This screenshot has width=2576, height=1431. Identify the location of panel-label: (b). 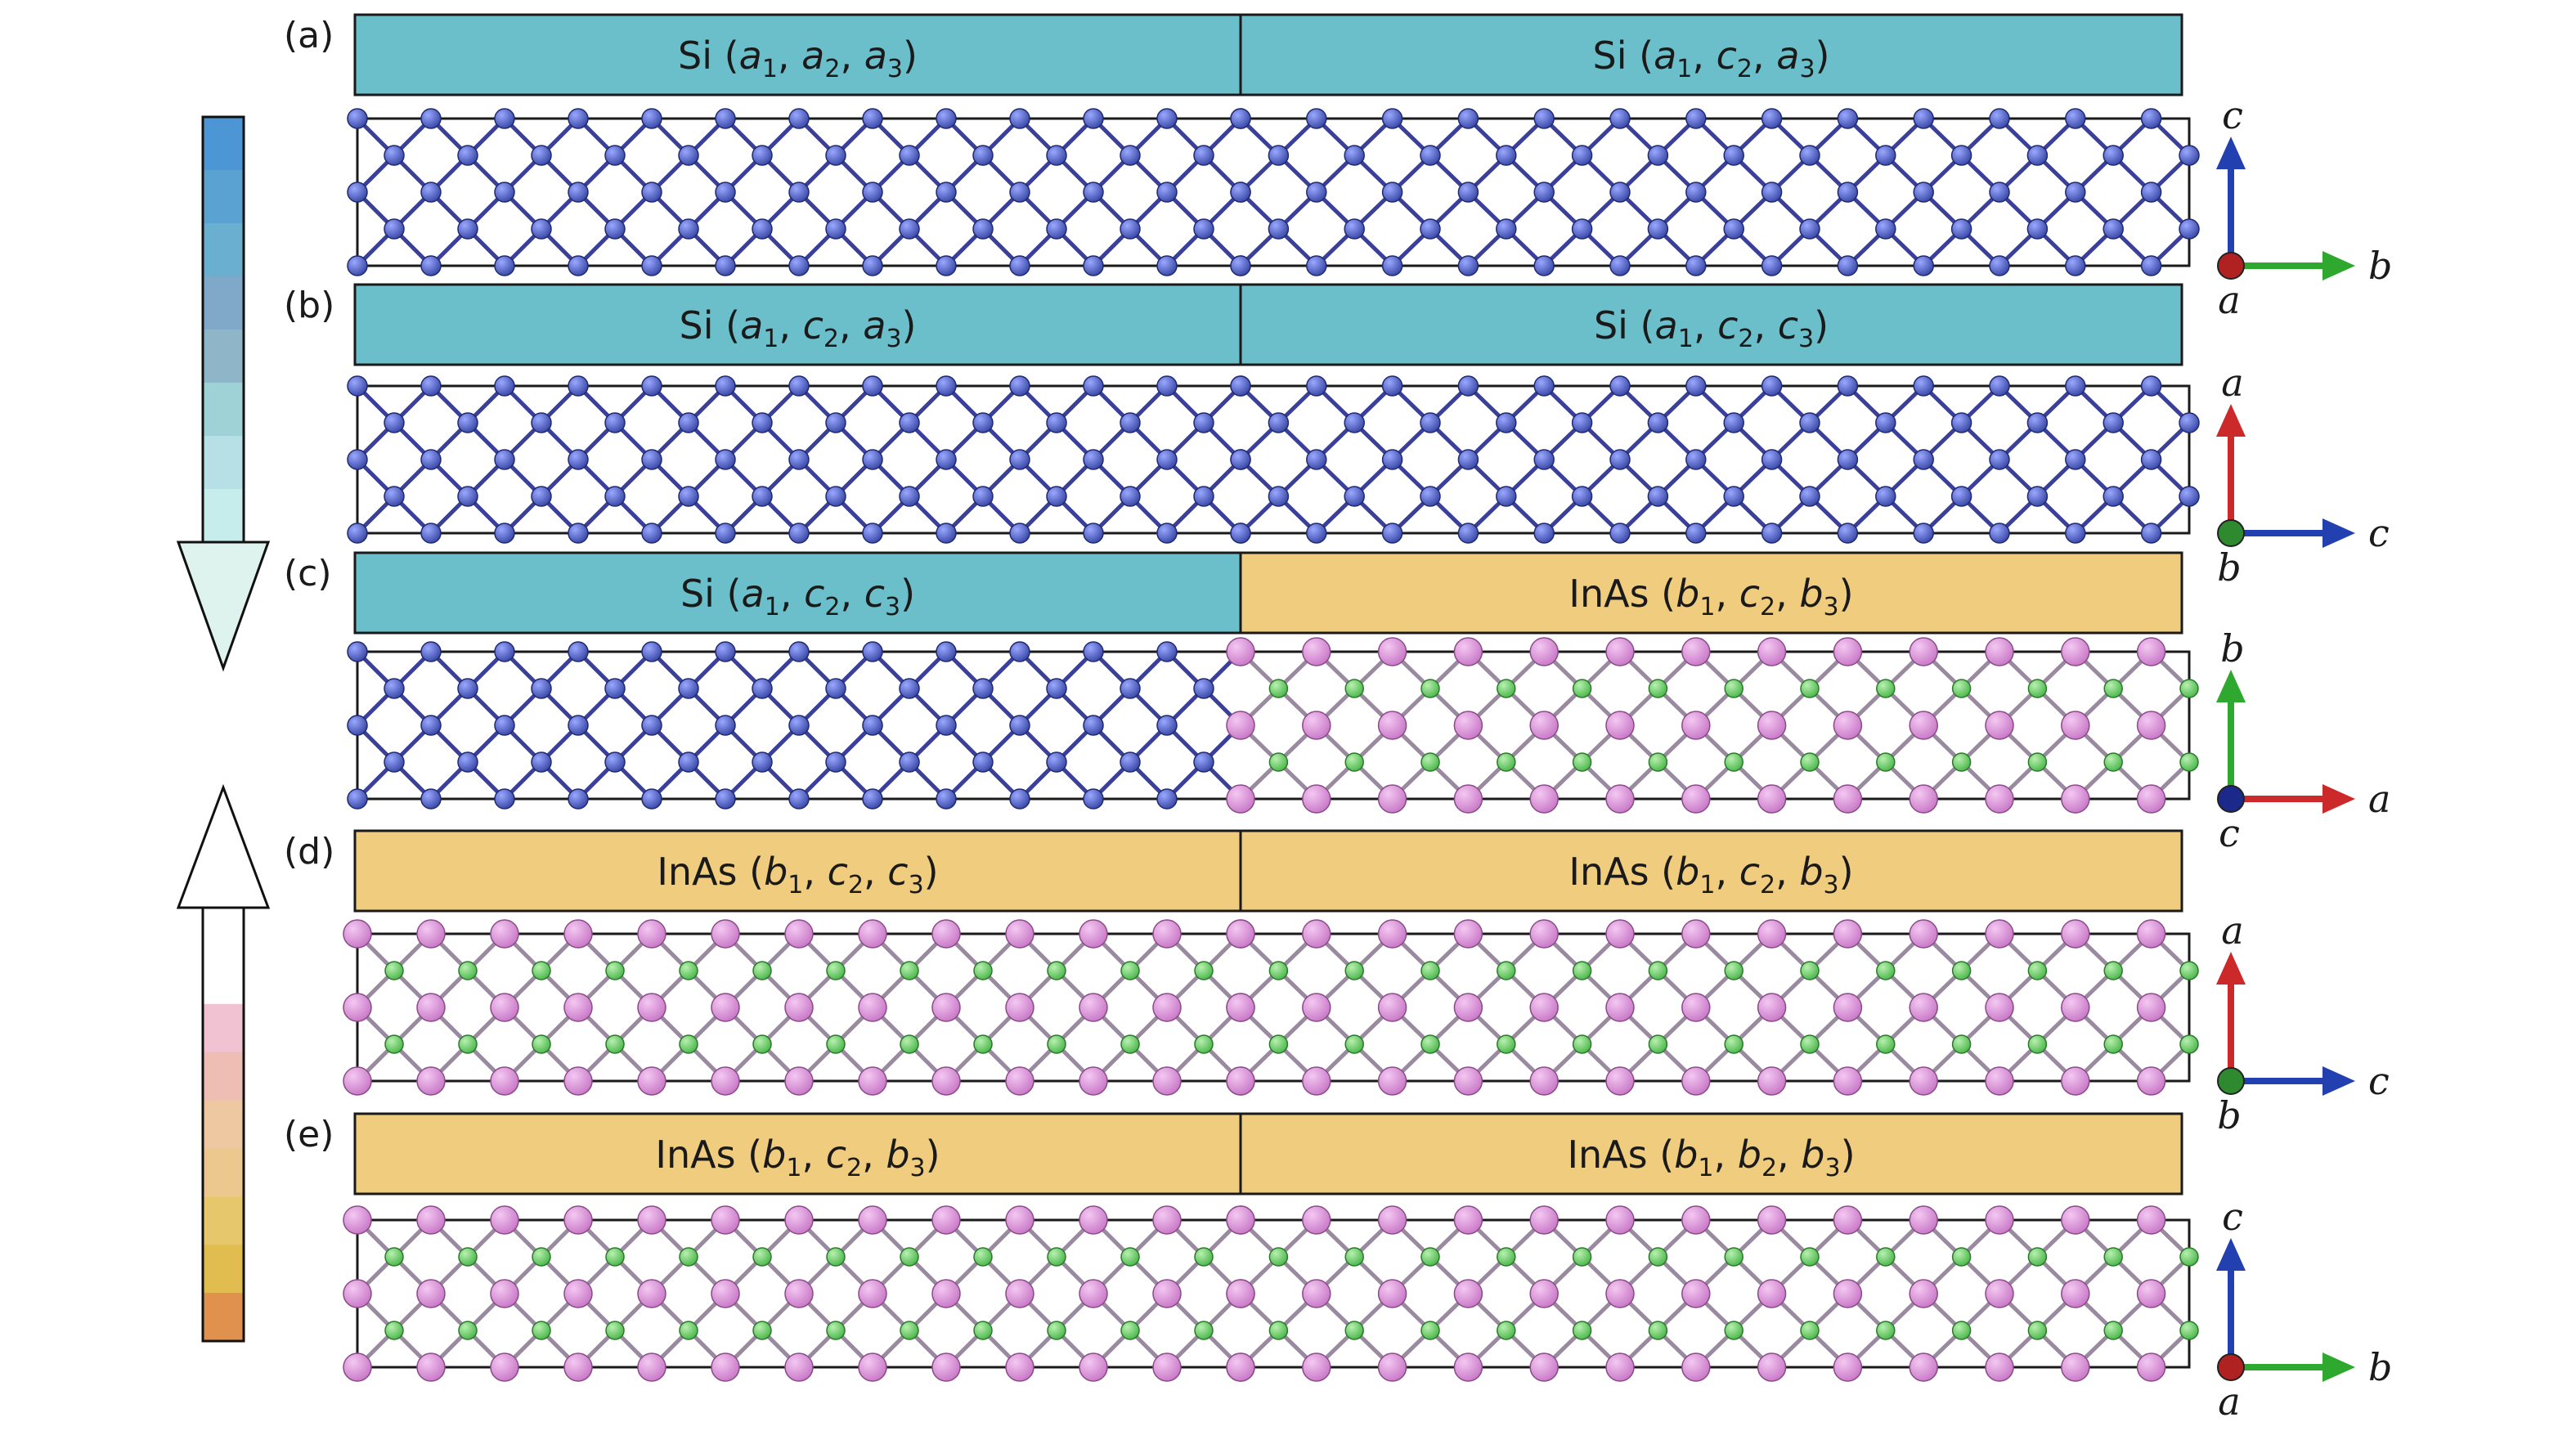
(309, 305).